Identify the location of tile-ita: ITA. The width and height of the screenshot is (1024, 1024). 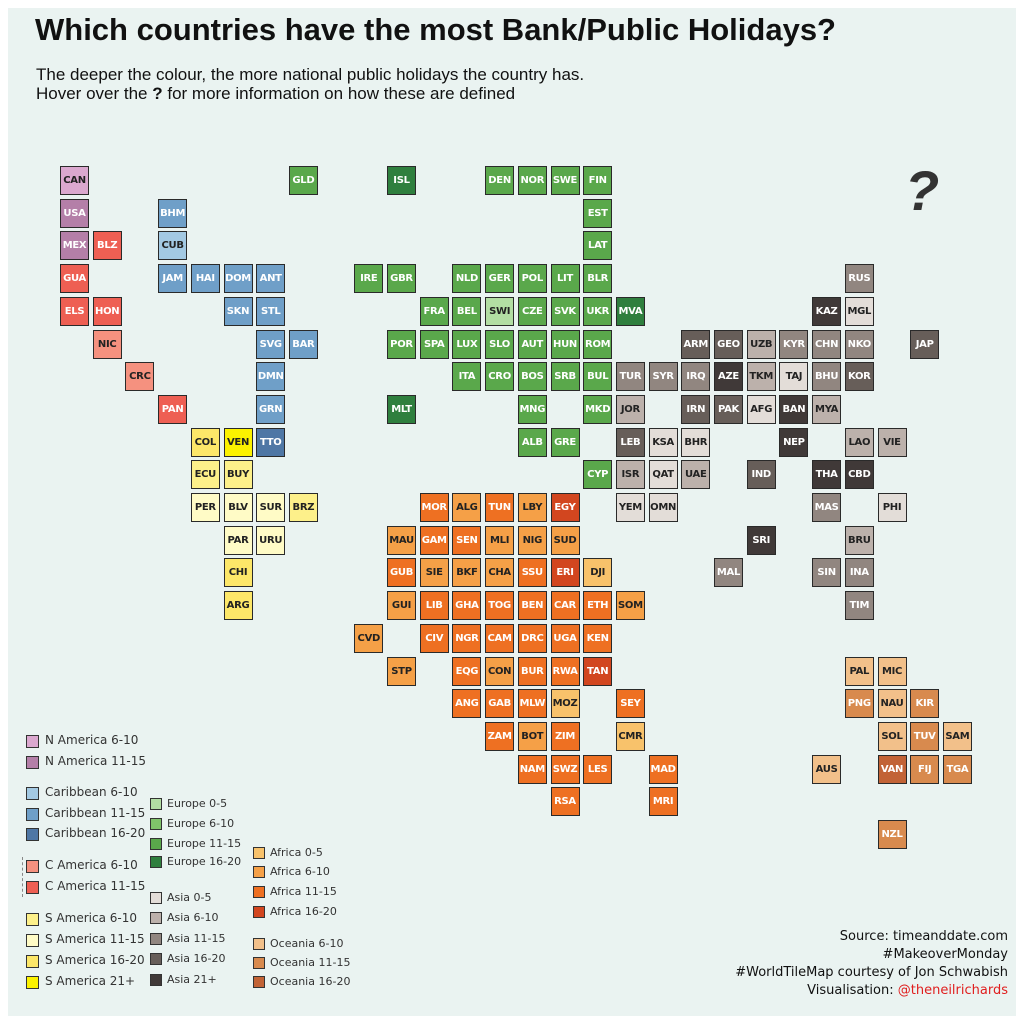
(467, 377).